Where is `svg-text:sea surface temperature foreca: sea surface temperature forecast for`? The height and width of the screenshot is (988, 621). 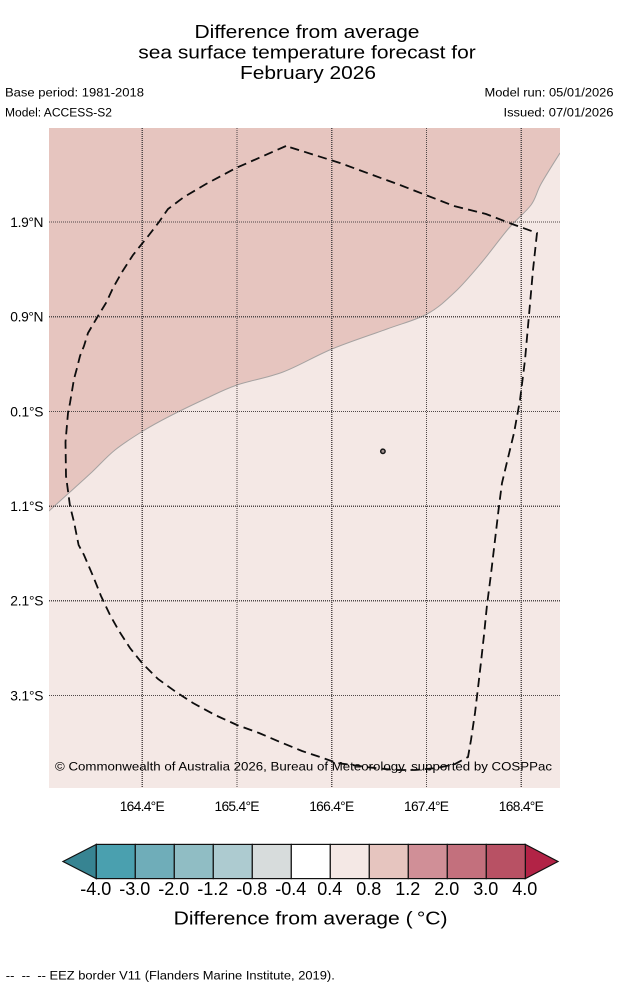 svg-text:sea surface temperature foreca: sea surface temperature forecast for is located at coordinates (307, 53).